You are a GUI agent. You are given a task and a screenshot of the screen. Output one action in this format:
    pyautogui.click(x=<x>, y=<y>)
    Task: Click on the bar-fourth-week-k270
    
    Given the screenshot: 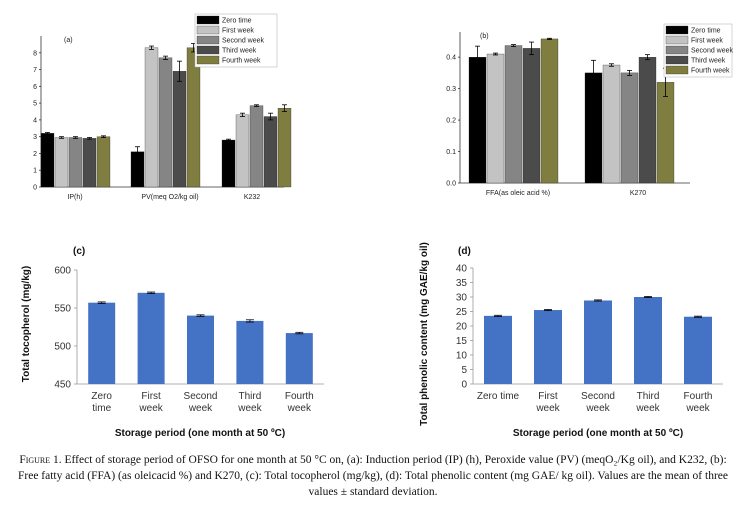 What is the action you would take?
    pyautogui.click(x=665, y=133)
    